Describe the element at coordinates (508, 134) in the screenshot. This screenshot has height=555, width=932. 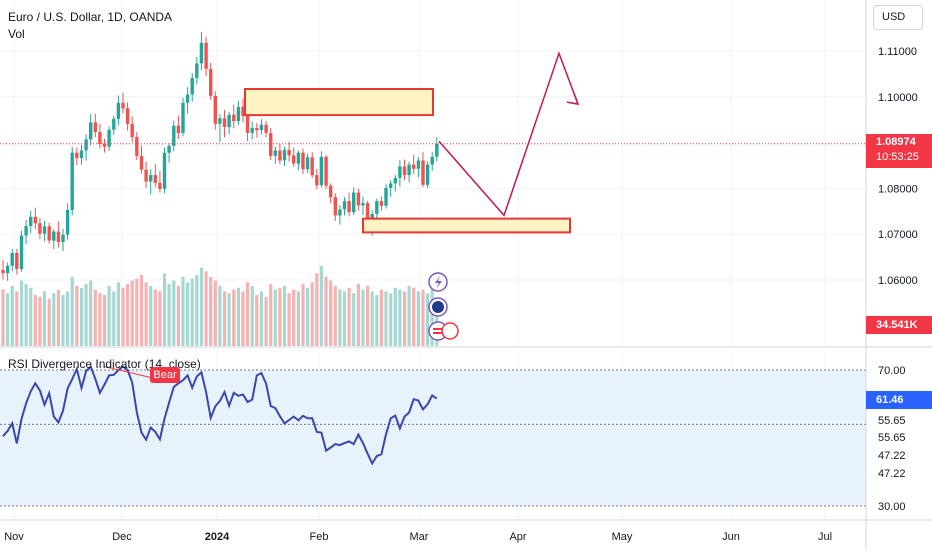
I see `projected-path` at that location.